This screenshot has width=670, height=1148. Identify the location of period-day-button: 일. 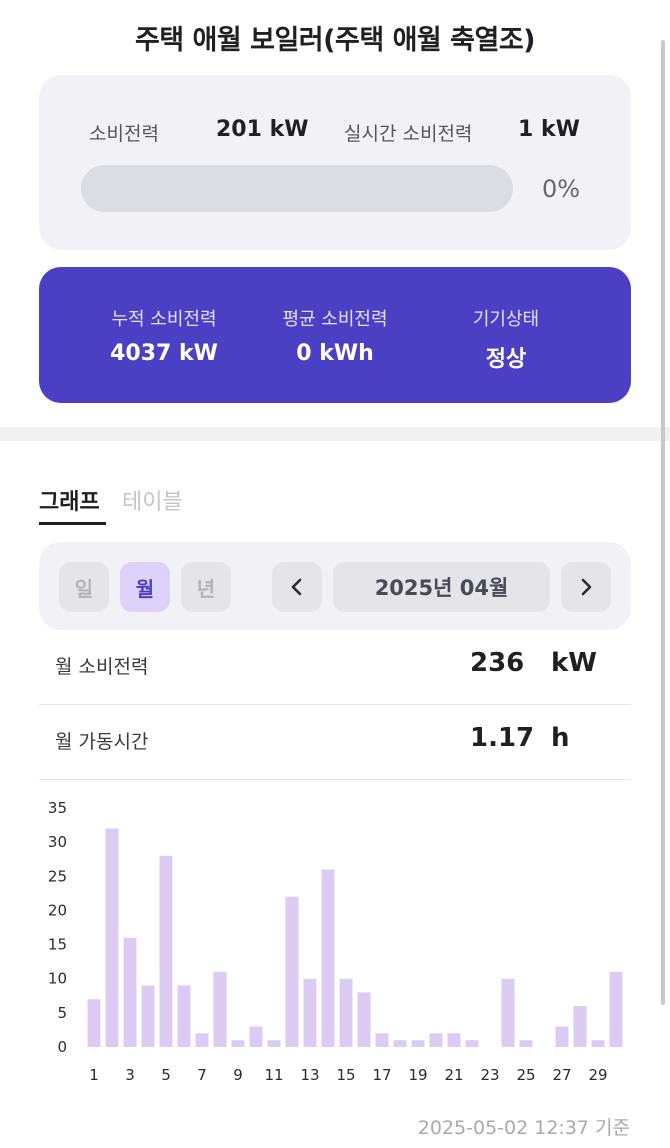
(84, 587).